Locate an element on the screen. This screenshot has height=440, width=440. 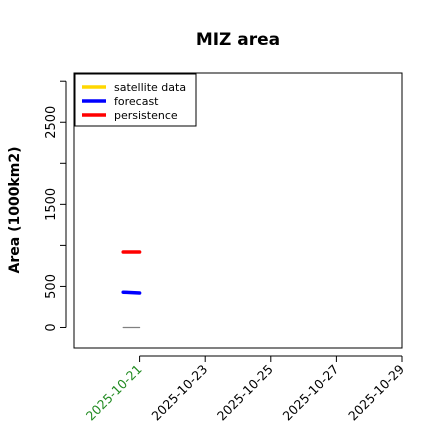
legend-label: forecast is located at coordinates (136, 101).